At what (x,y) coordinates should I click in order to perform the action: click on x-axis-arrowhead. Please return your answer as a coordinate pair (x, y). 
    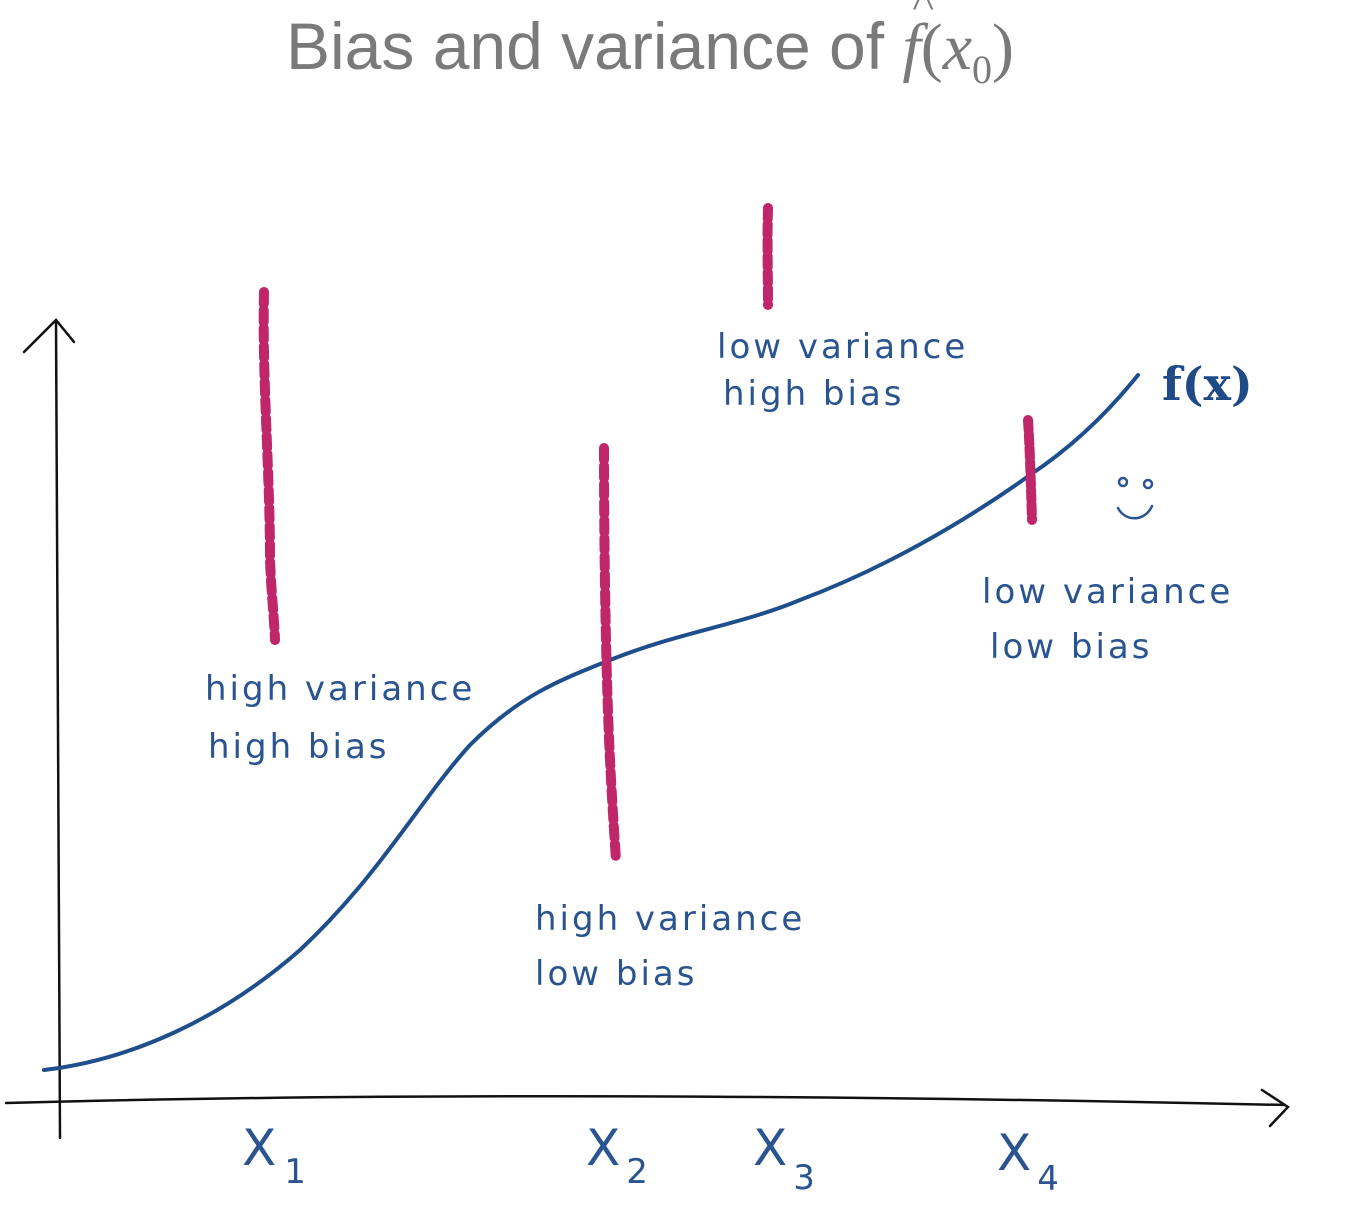
    Looking at the image, I should click on (1275, 1108).